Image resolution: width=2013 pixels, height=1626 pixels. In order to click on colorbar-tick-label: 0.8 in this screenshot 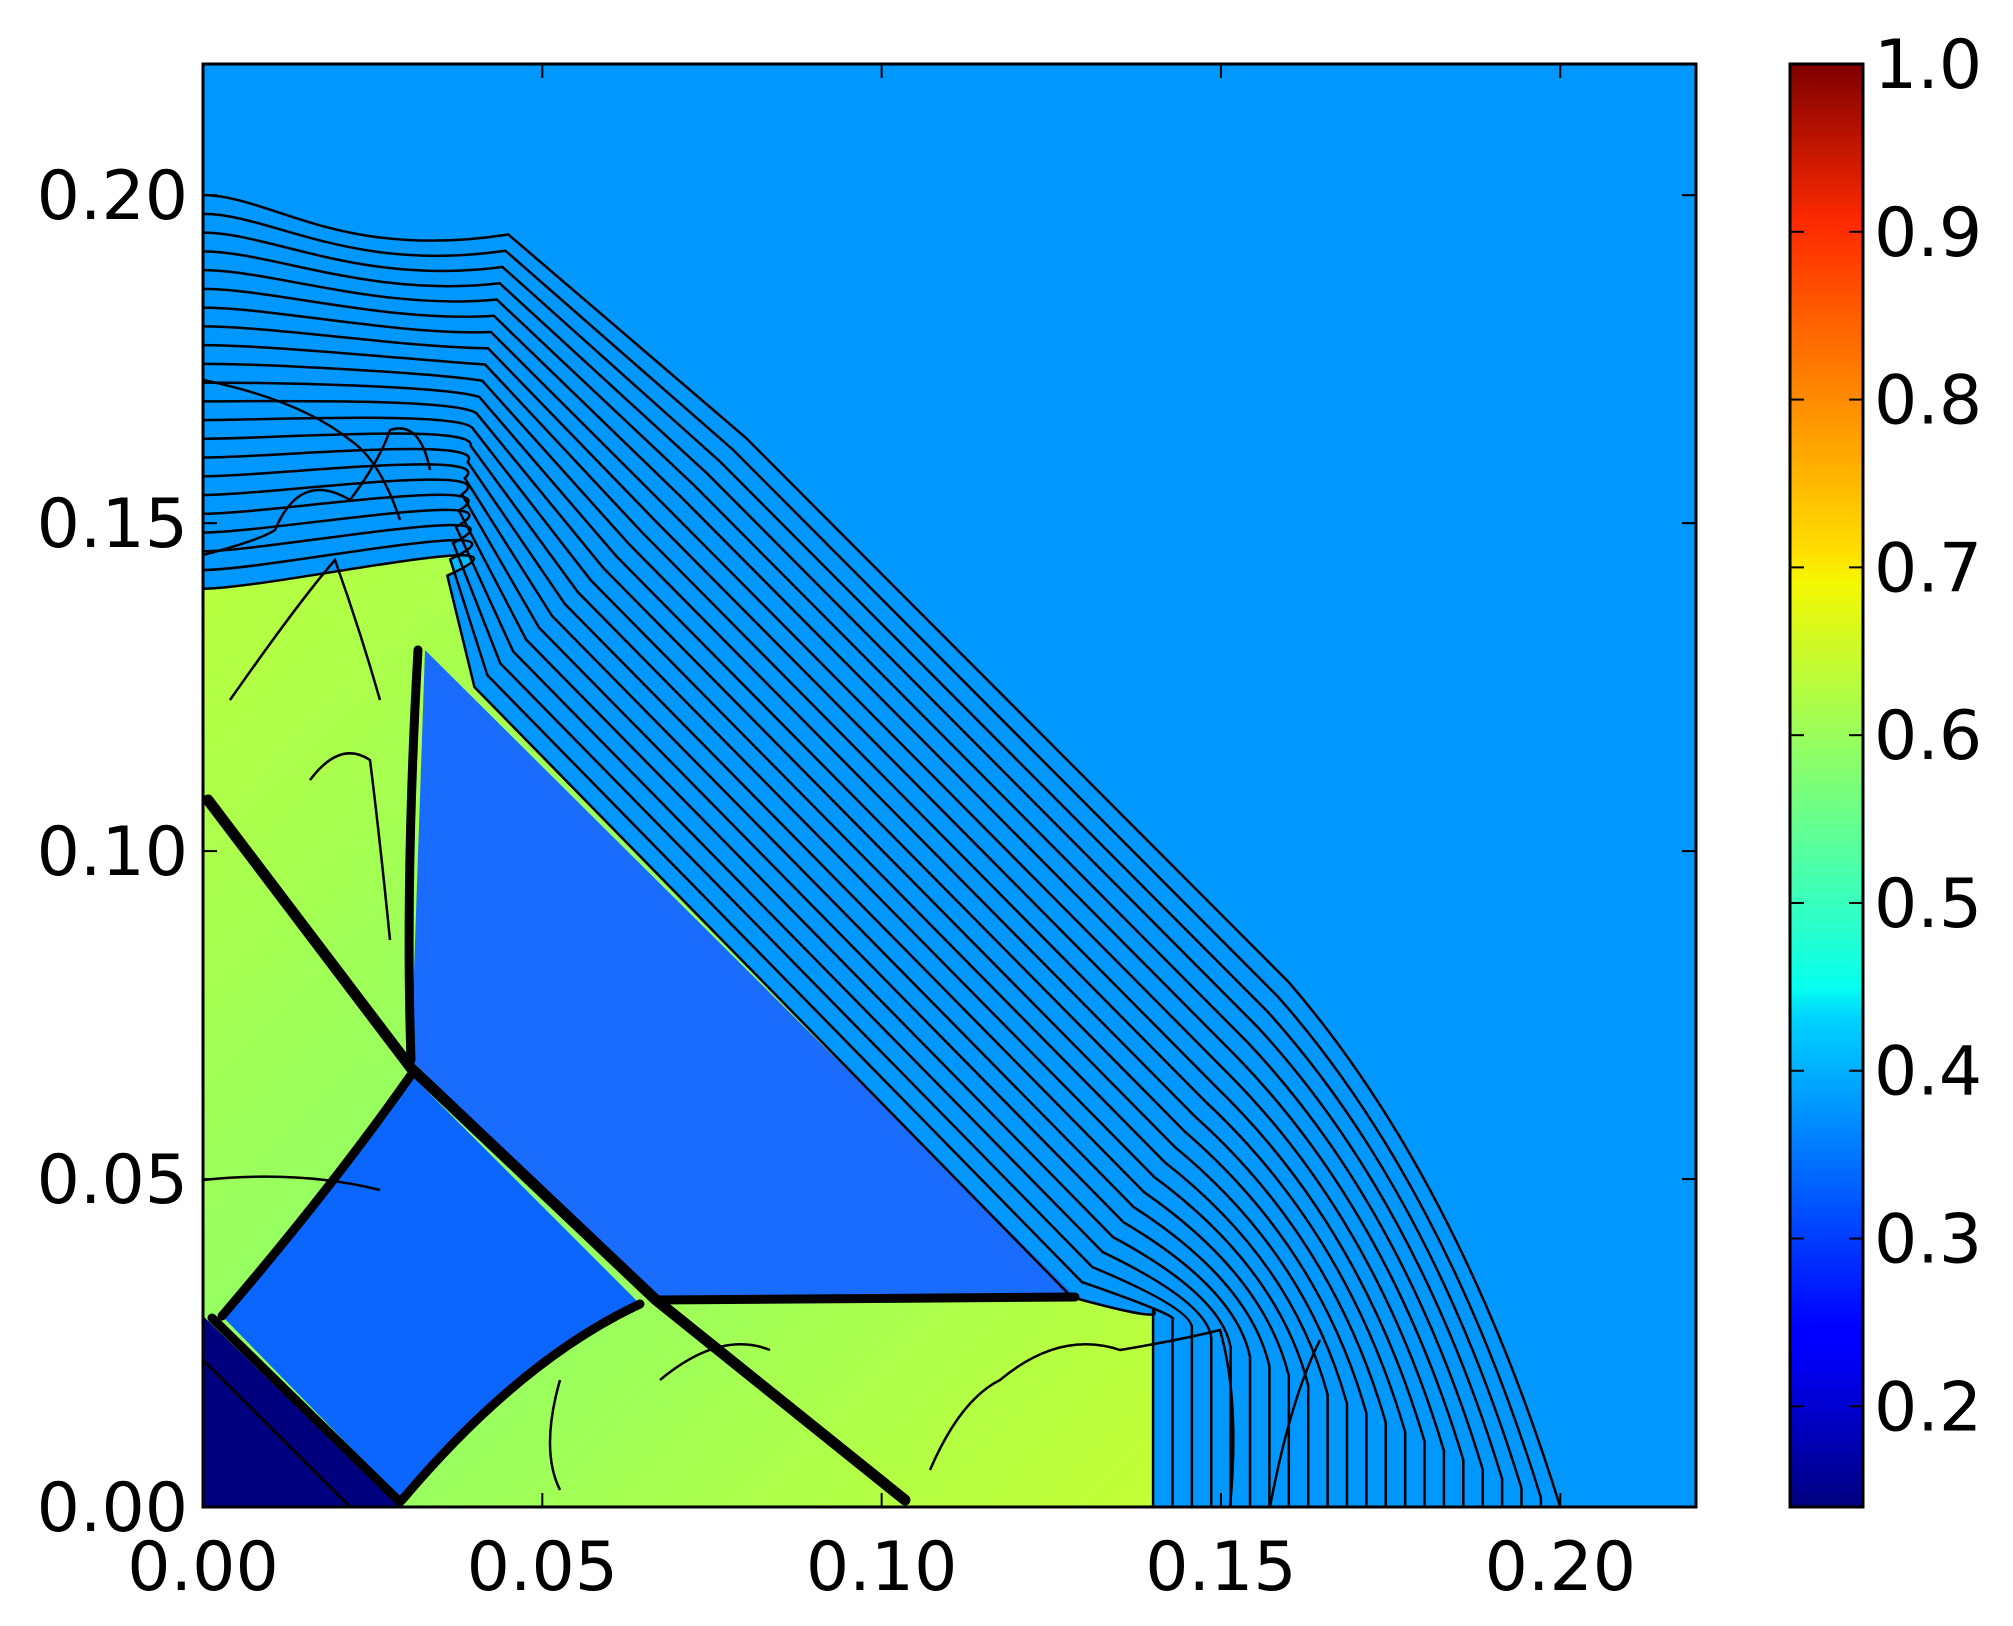, I will do `click(1928, 401)`.